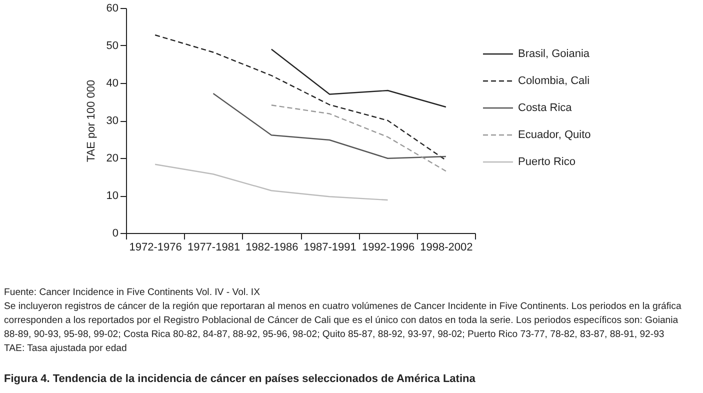 The image size is (703, 393). Describe the element at coordinates (554, 54) in the screenshot. I see `legend-label: Brasil, Goiania` at that location.